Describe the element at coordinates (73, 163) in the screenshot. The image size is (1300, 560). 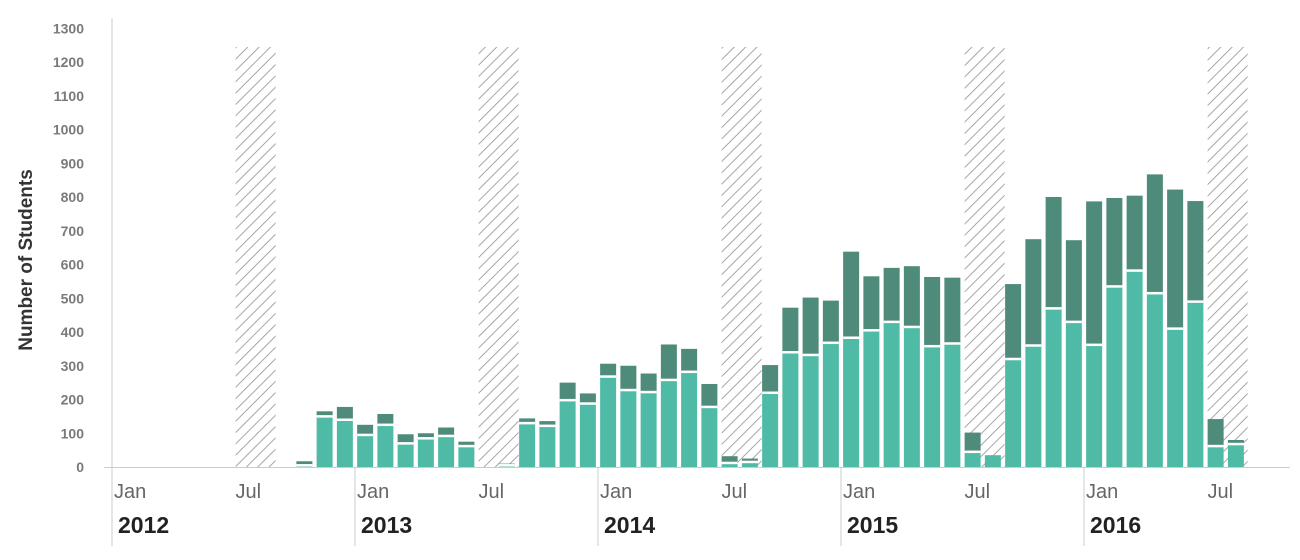
I see `y-tick-label: 900` at that location.